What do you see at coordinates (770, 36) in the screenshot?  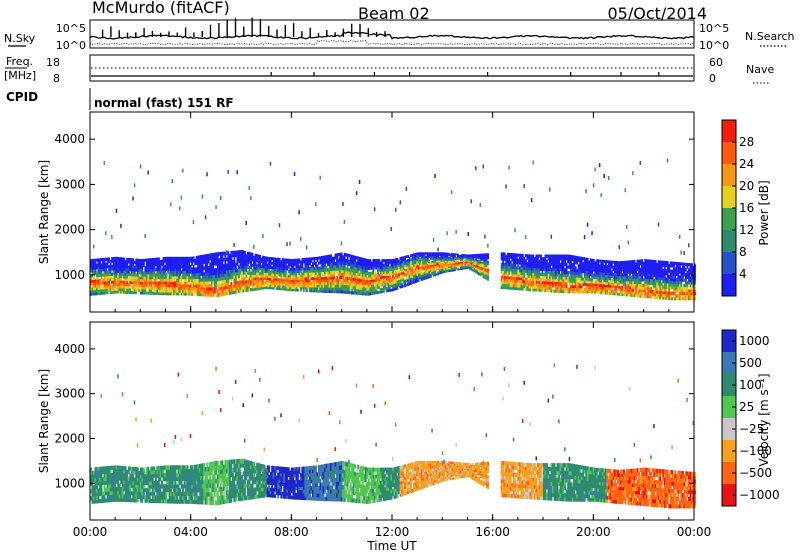 I see `nsearch-label: N.Search` at bounding box center [770, 36].